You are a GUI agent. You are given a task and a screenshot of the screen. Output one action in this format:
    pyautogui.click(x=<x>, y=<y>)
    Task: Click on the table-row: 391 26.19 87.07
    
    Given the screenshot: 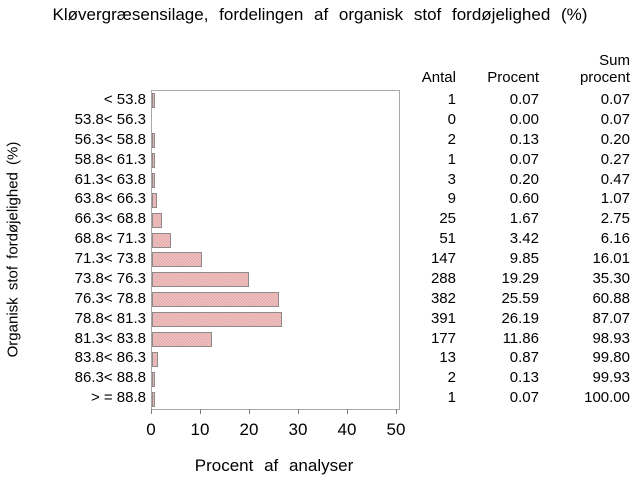 What is the action you would take?
    pyautogui.click(x=320, y=319)
    